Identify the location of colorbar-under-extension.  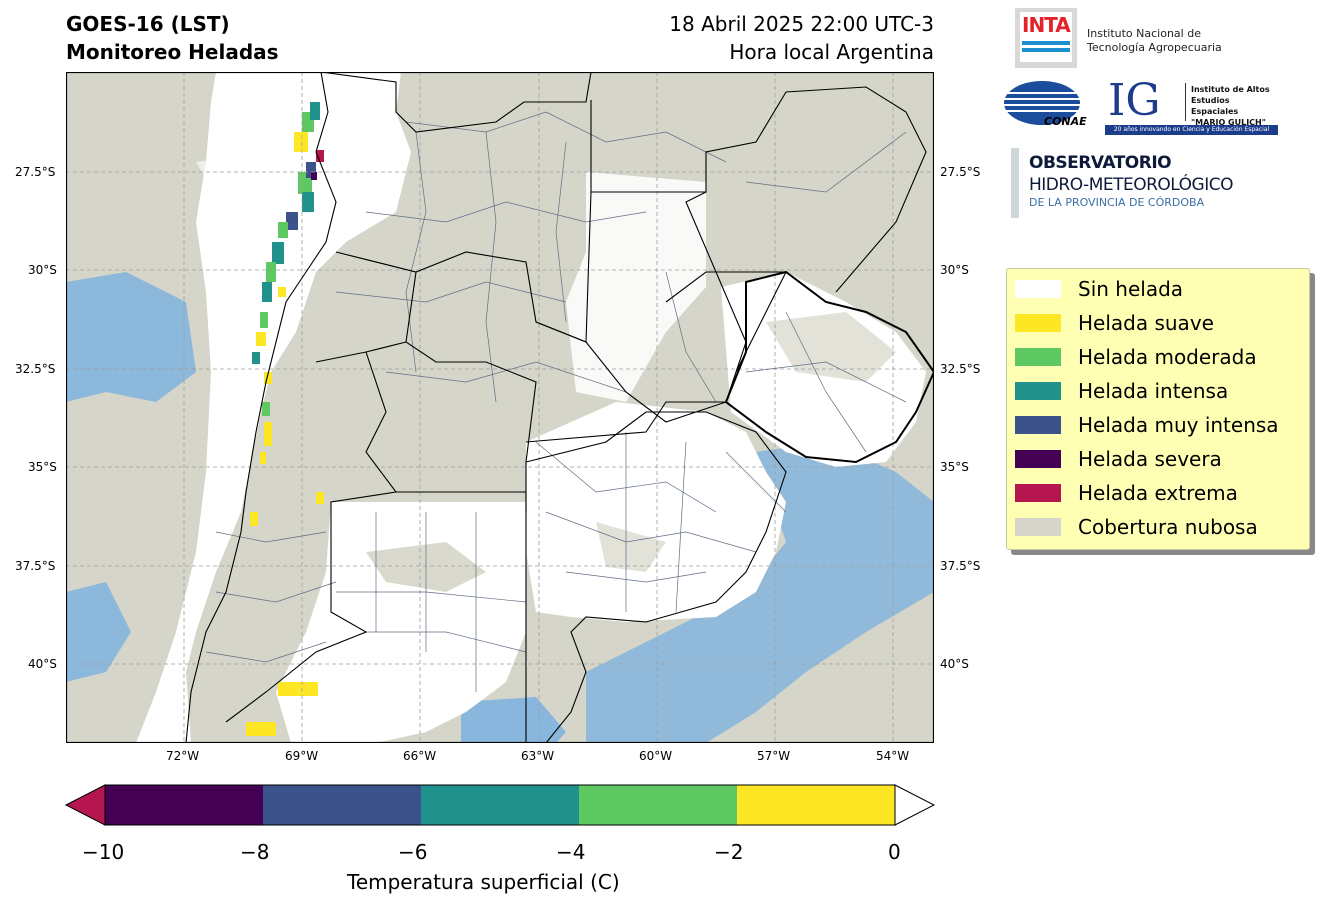
(85, 805).